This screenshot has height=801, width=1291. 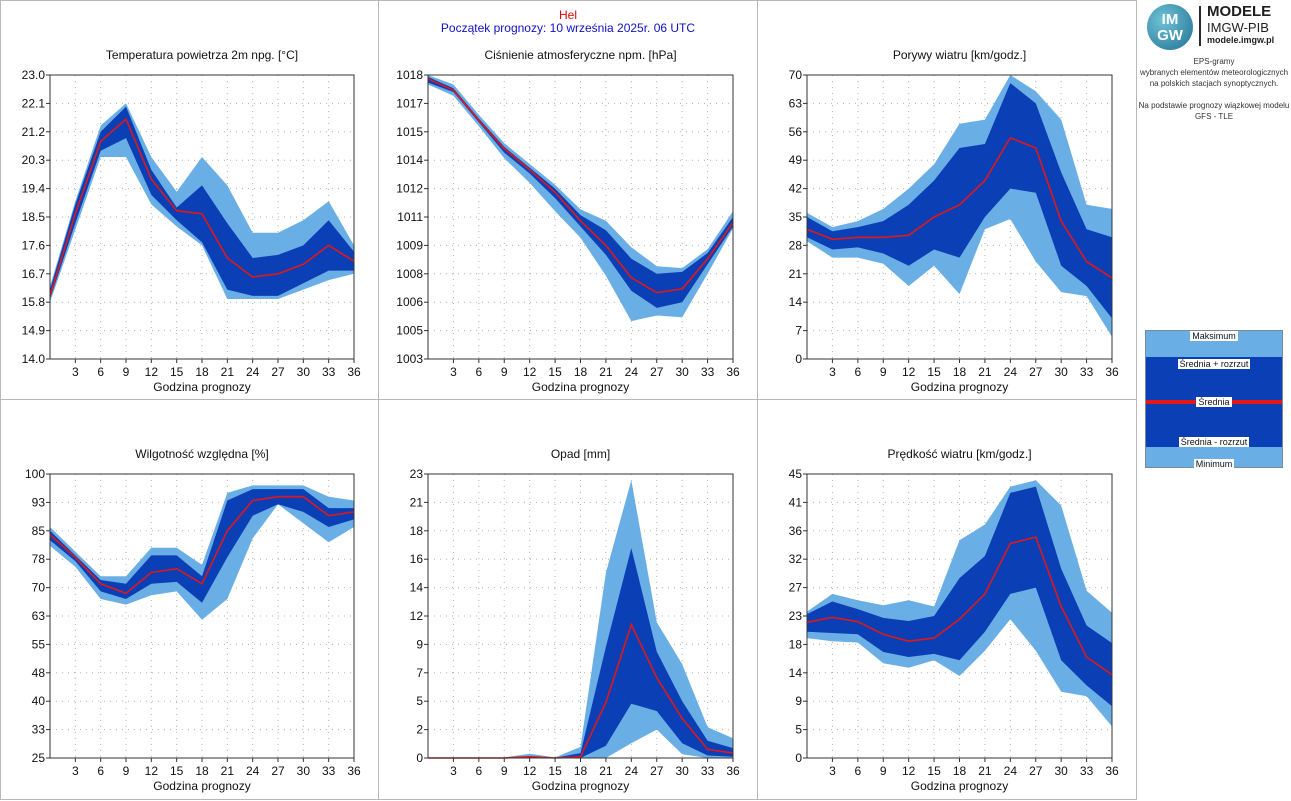 I want to click on y-tick-label: 55, so click(x=39, y=644).